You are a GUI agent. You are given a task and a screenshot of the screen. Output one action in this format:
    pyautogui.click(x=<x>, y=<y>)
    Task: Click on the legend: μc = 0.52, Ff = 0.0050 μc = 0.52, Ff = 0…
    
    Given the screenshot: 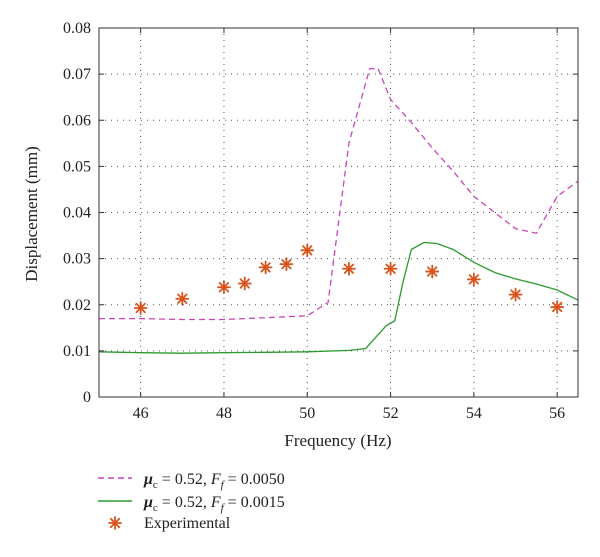 What is the action you would take?
    pyautogui.click(x=191, y=501)
    